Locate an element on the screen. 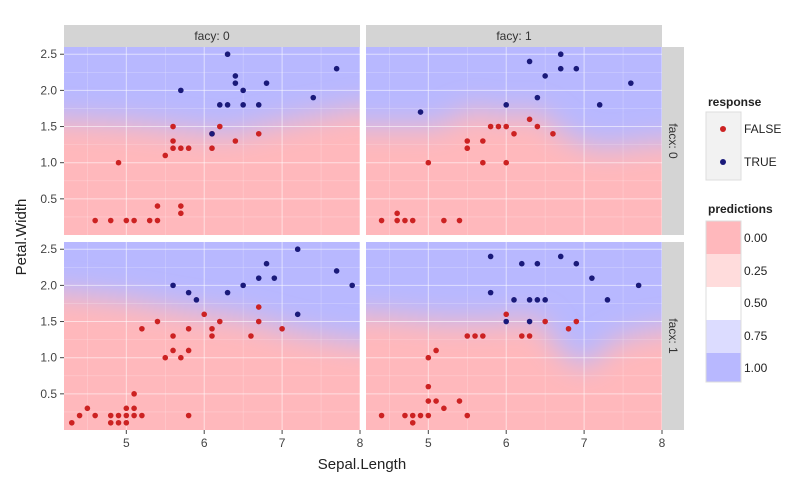 This screenshot has height=481, width=800. y-tick-label: 0.5 is located at coordinates (48, 394).